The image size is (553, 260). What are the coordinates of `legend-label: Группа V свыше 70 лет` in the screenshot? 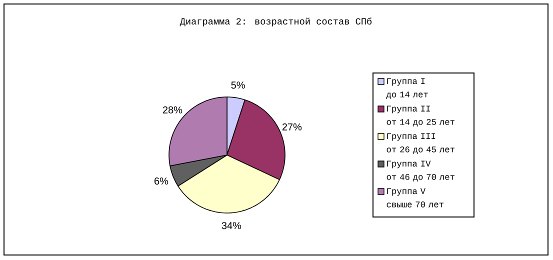 It's located at (415, 198).